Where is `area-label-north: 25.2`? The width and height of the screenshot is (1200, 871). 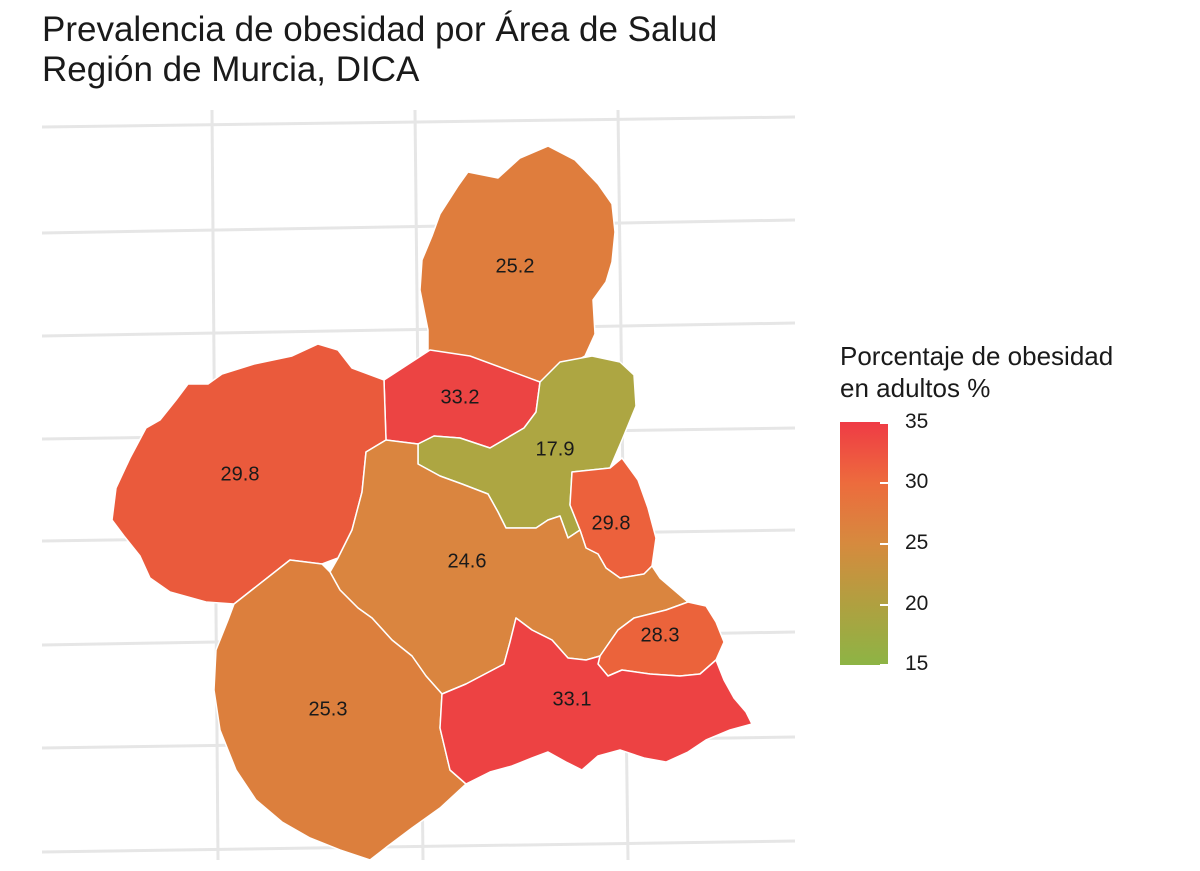 area-label-north: 25.2 is located at coordinates (515, 266).